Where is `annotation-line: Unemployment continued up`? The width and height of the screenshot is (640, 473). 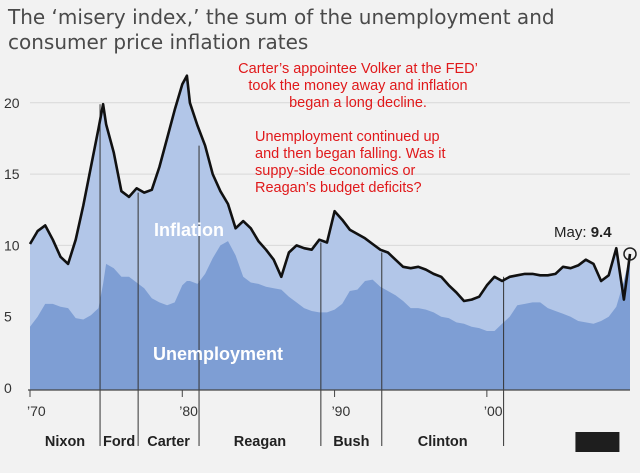
annotation-line: Unemployment continued up is located at coordinates (347, 137).